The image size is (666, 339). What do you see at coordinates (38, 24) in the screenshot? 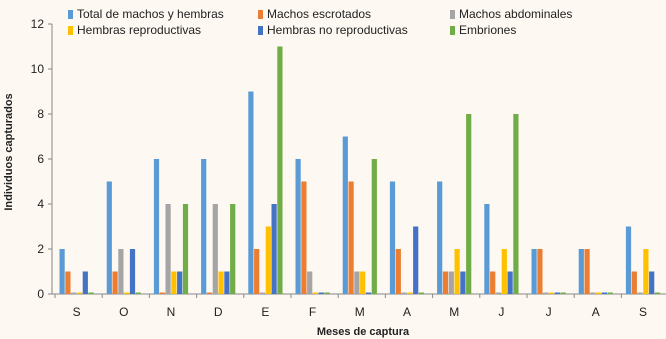
I see `y-tick-label: 12` at bounding box center [38, 24].